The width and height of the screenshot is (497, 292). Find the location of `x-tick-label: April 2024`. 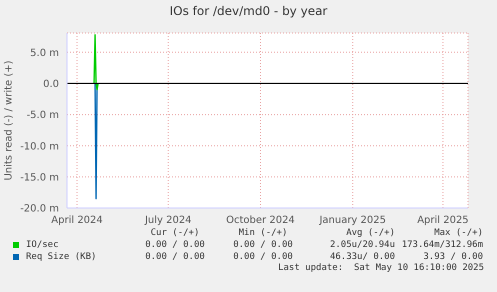

x-tick-label: April 2024 is located at coordinates (77, 220).